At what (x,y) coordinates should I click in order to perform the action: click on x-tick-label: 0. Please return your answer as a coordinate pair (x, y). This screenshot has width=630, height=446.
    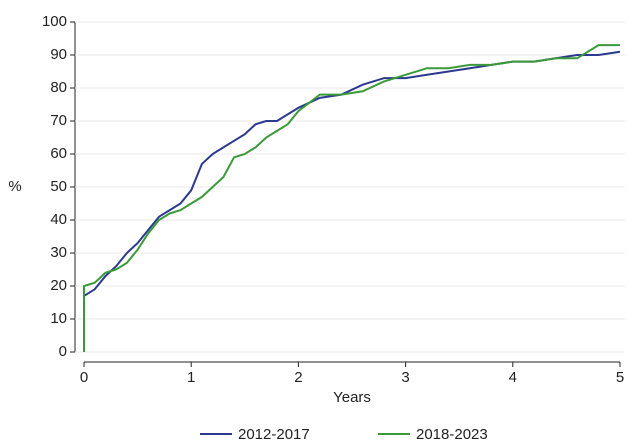
    Looking at the image, I should click on (84, 377).